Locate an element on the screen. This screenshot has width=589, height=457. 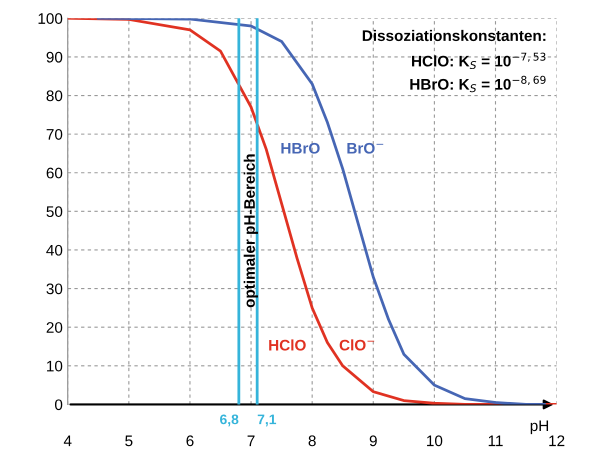
x-axis-title: pH is located at coordinates (539, 427).